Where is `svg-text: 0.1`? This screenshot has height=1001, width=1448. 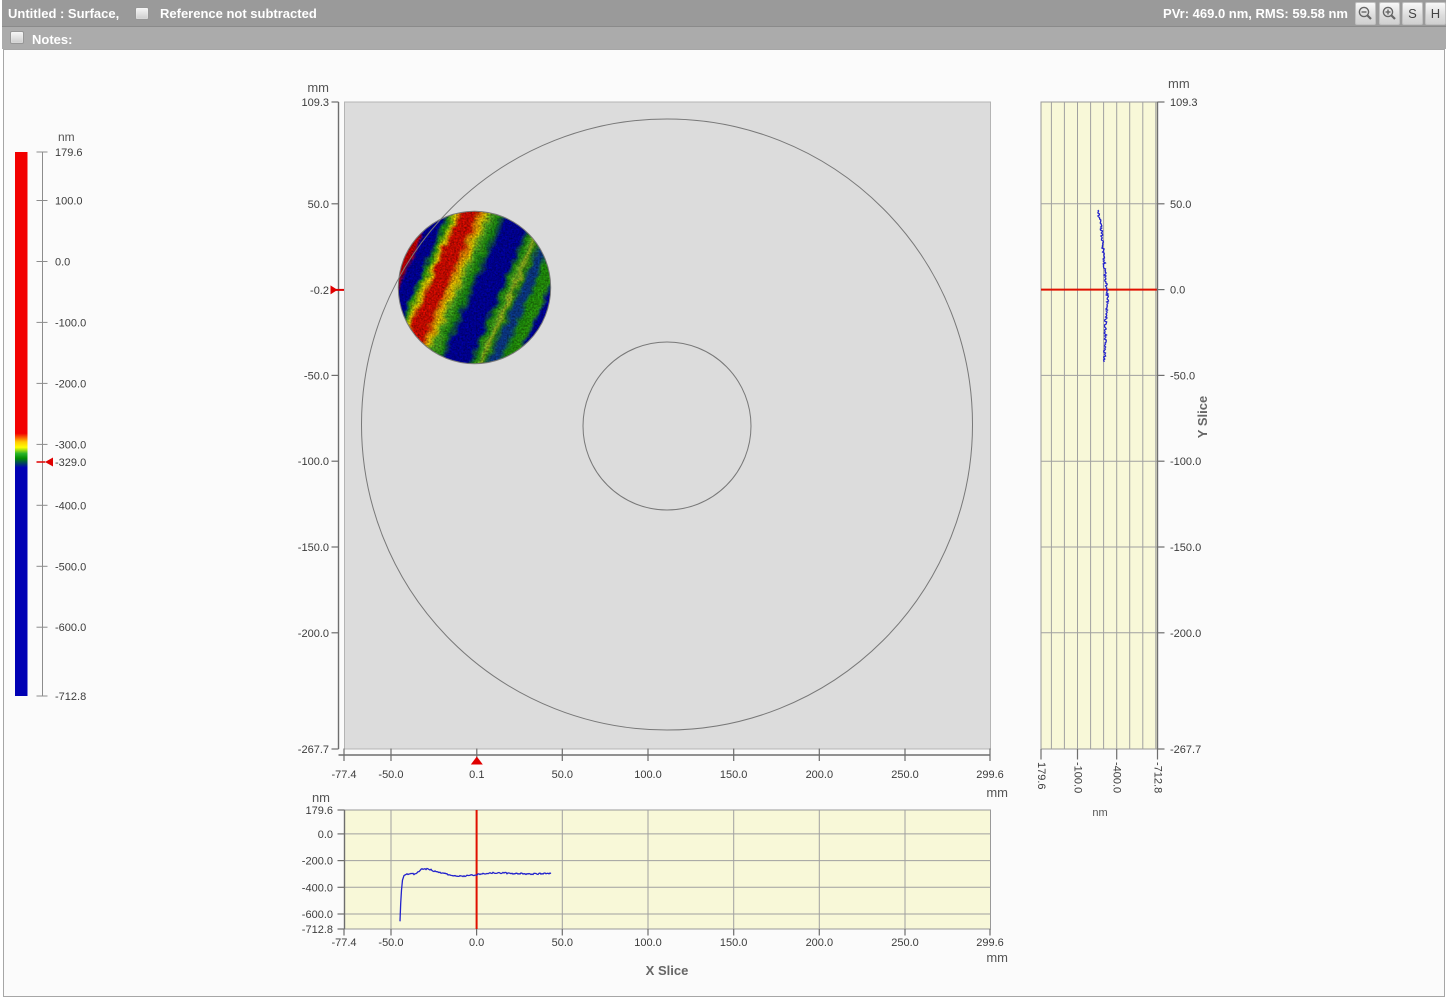
svg-text: 0.1 is located at coordinates (476, 775).